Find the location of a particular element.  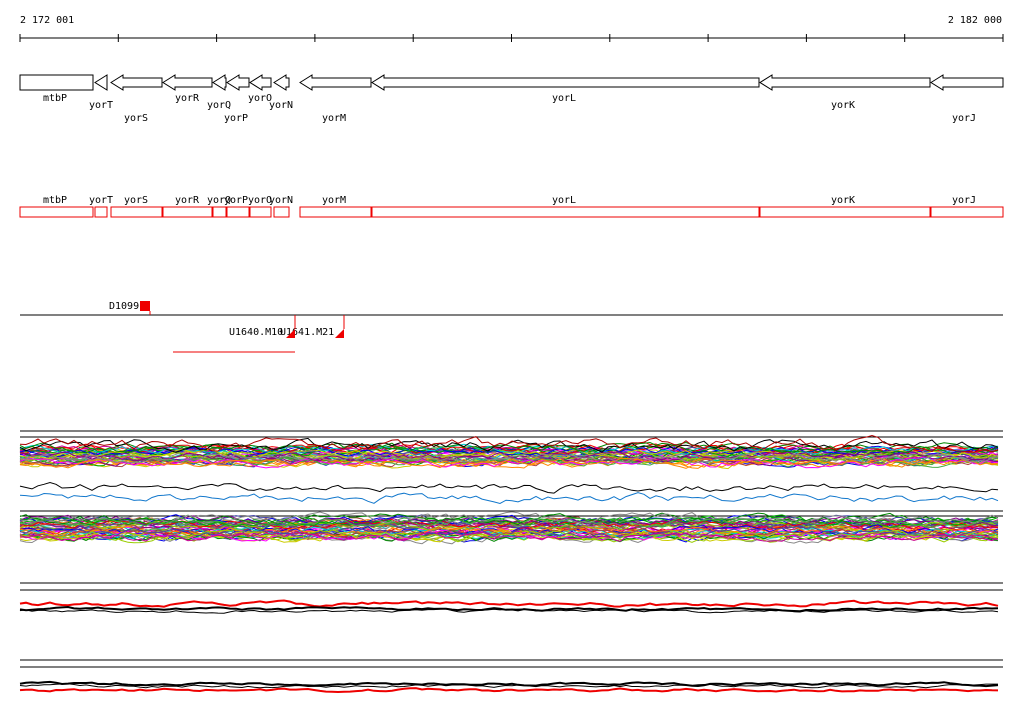

gene-box-label: mtbP is located at coordinates (55, 200).